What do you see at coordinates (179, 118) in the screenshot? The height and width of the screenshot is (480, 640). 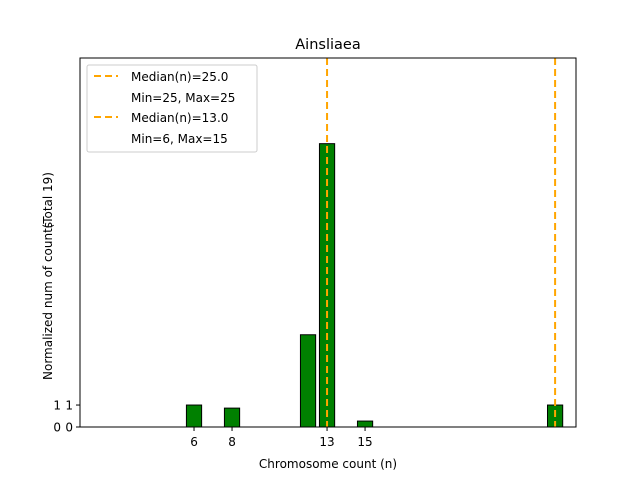 I see `legend-label-median-2: Median(n)=13.0` at bounding box center [179, 118].